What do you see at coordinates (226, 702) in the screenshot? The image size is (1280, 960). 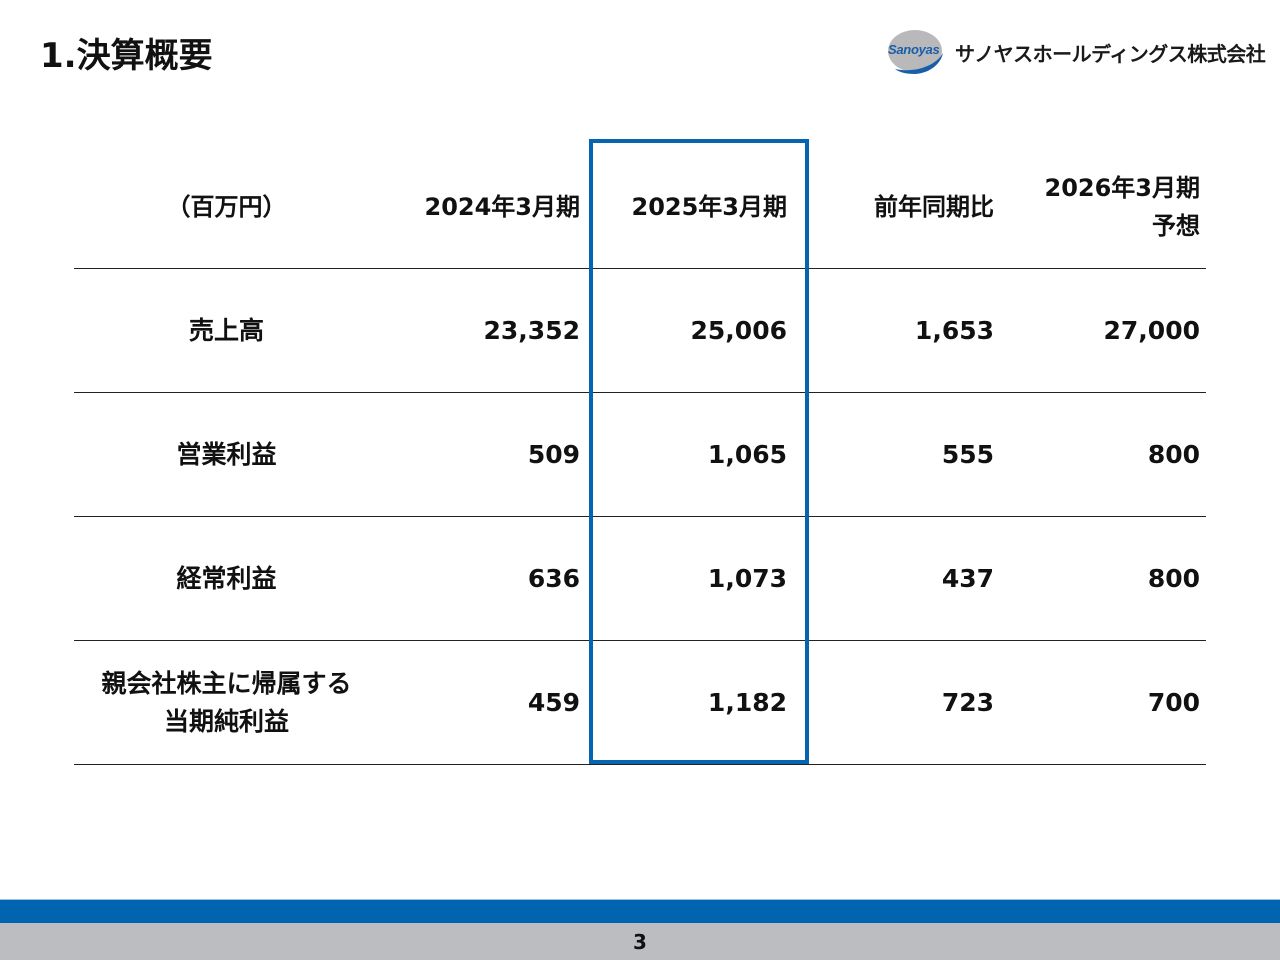 I see `row-label: 親会社株主に帰属する 当期純利益` at bounding box center [226, 702].